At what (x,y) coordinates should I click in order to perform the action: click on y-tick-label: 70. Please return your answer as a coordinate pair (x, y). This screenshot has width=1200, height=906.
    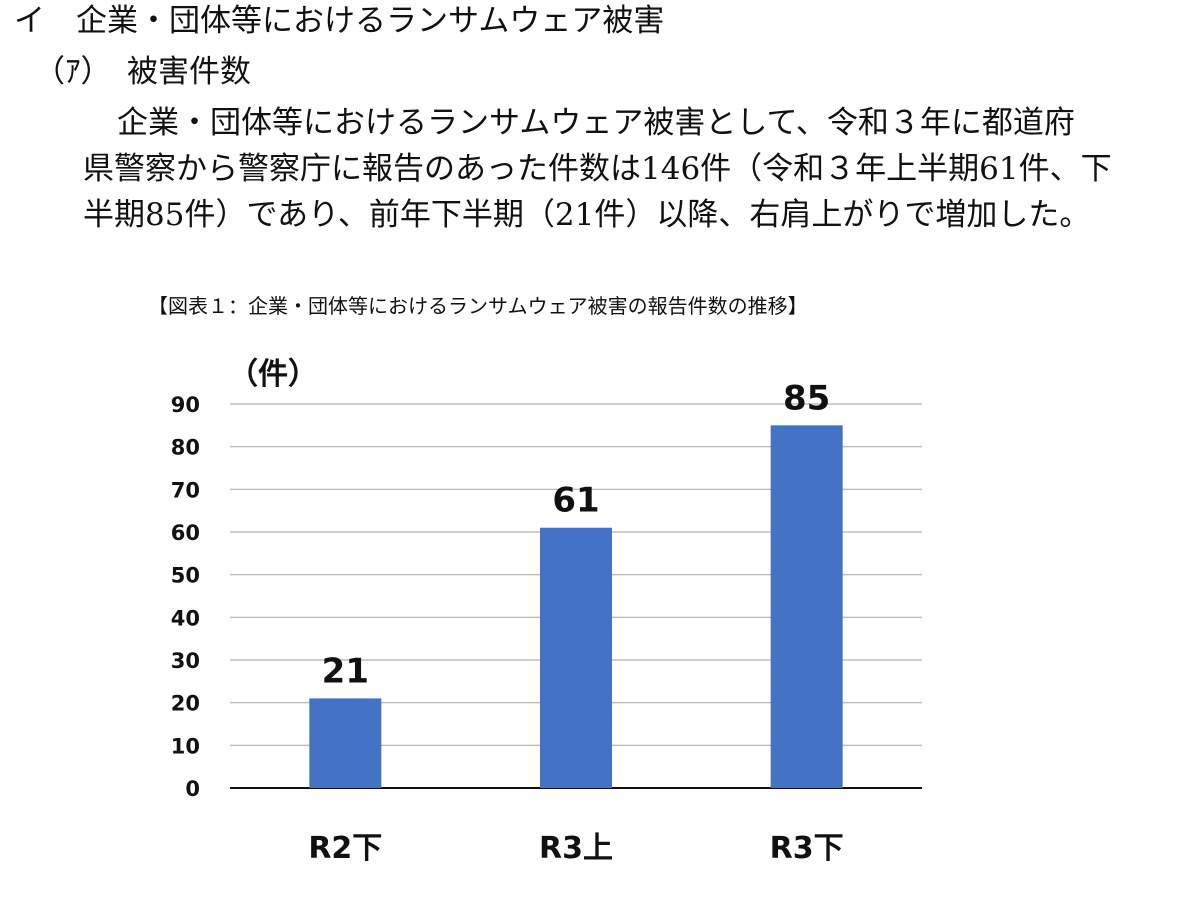
    Looking at the image, I should click on (185, 490).